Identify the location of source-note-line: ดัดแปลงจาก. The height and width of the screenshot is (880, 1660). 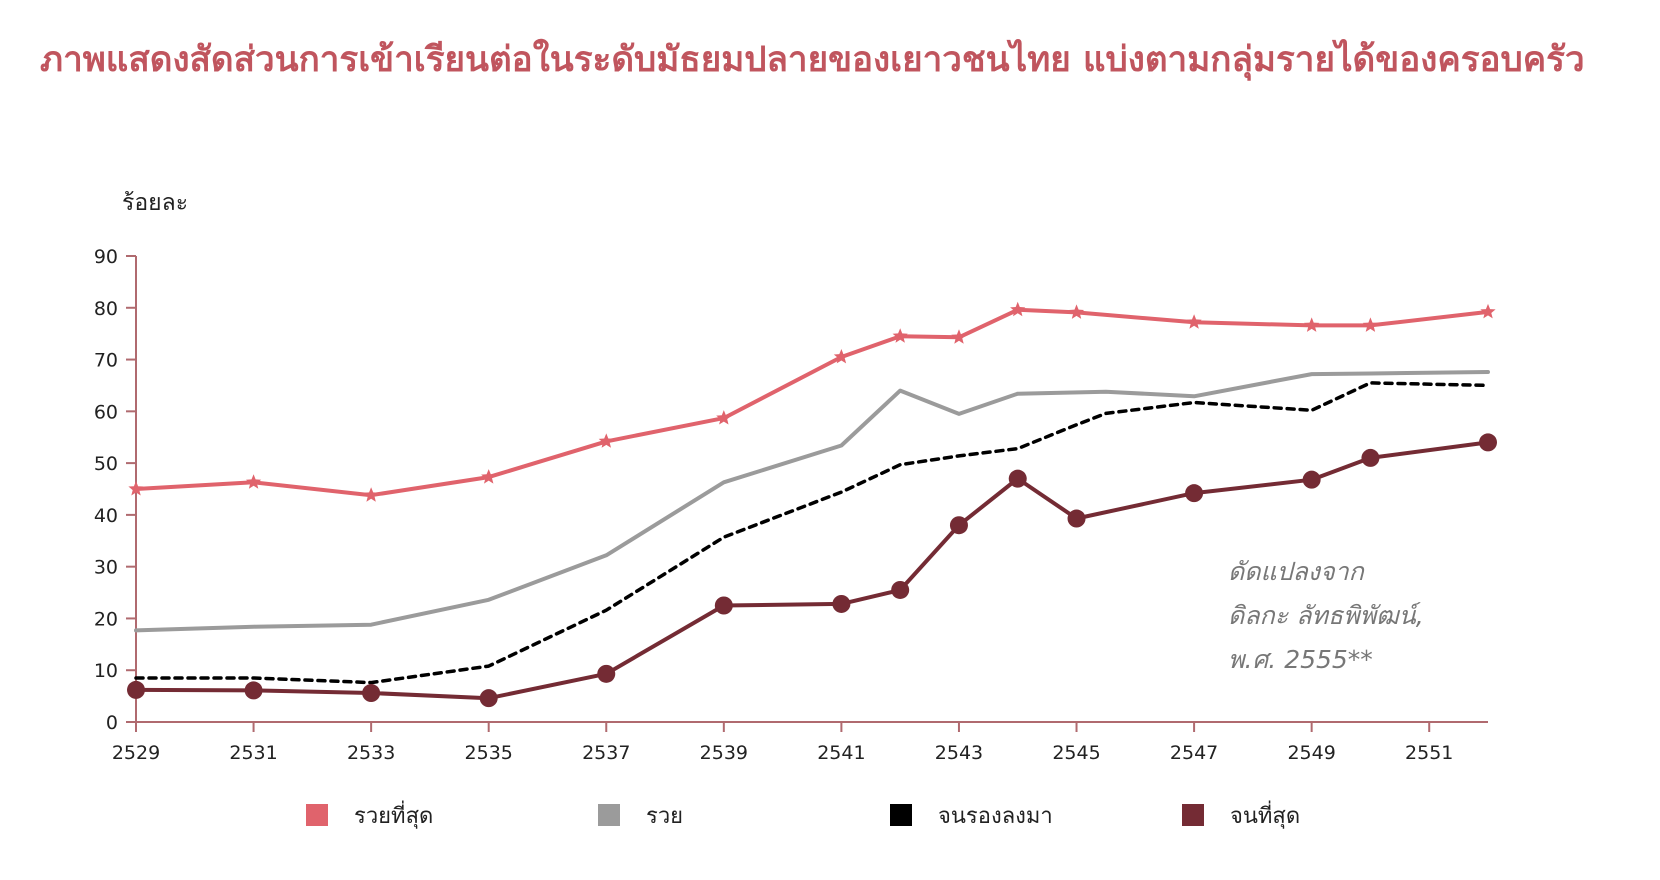
(1296, 571).